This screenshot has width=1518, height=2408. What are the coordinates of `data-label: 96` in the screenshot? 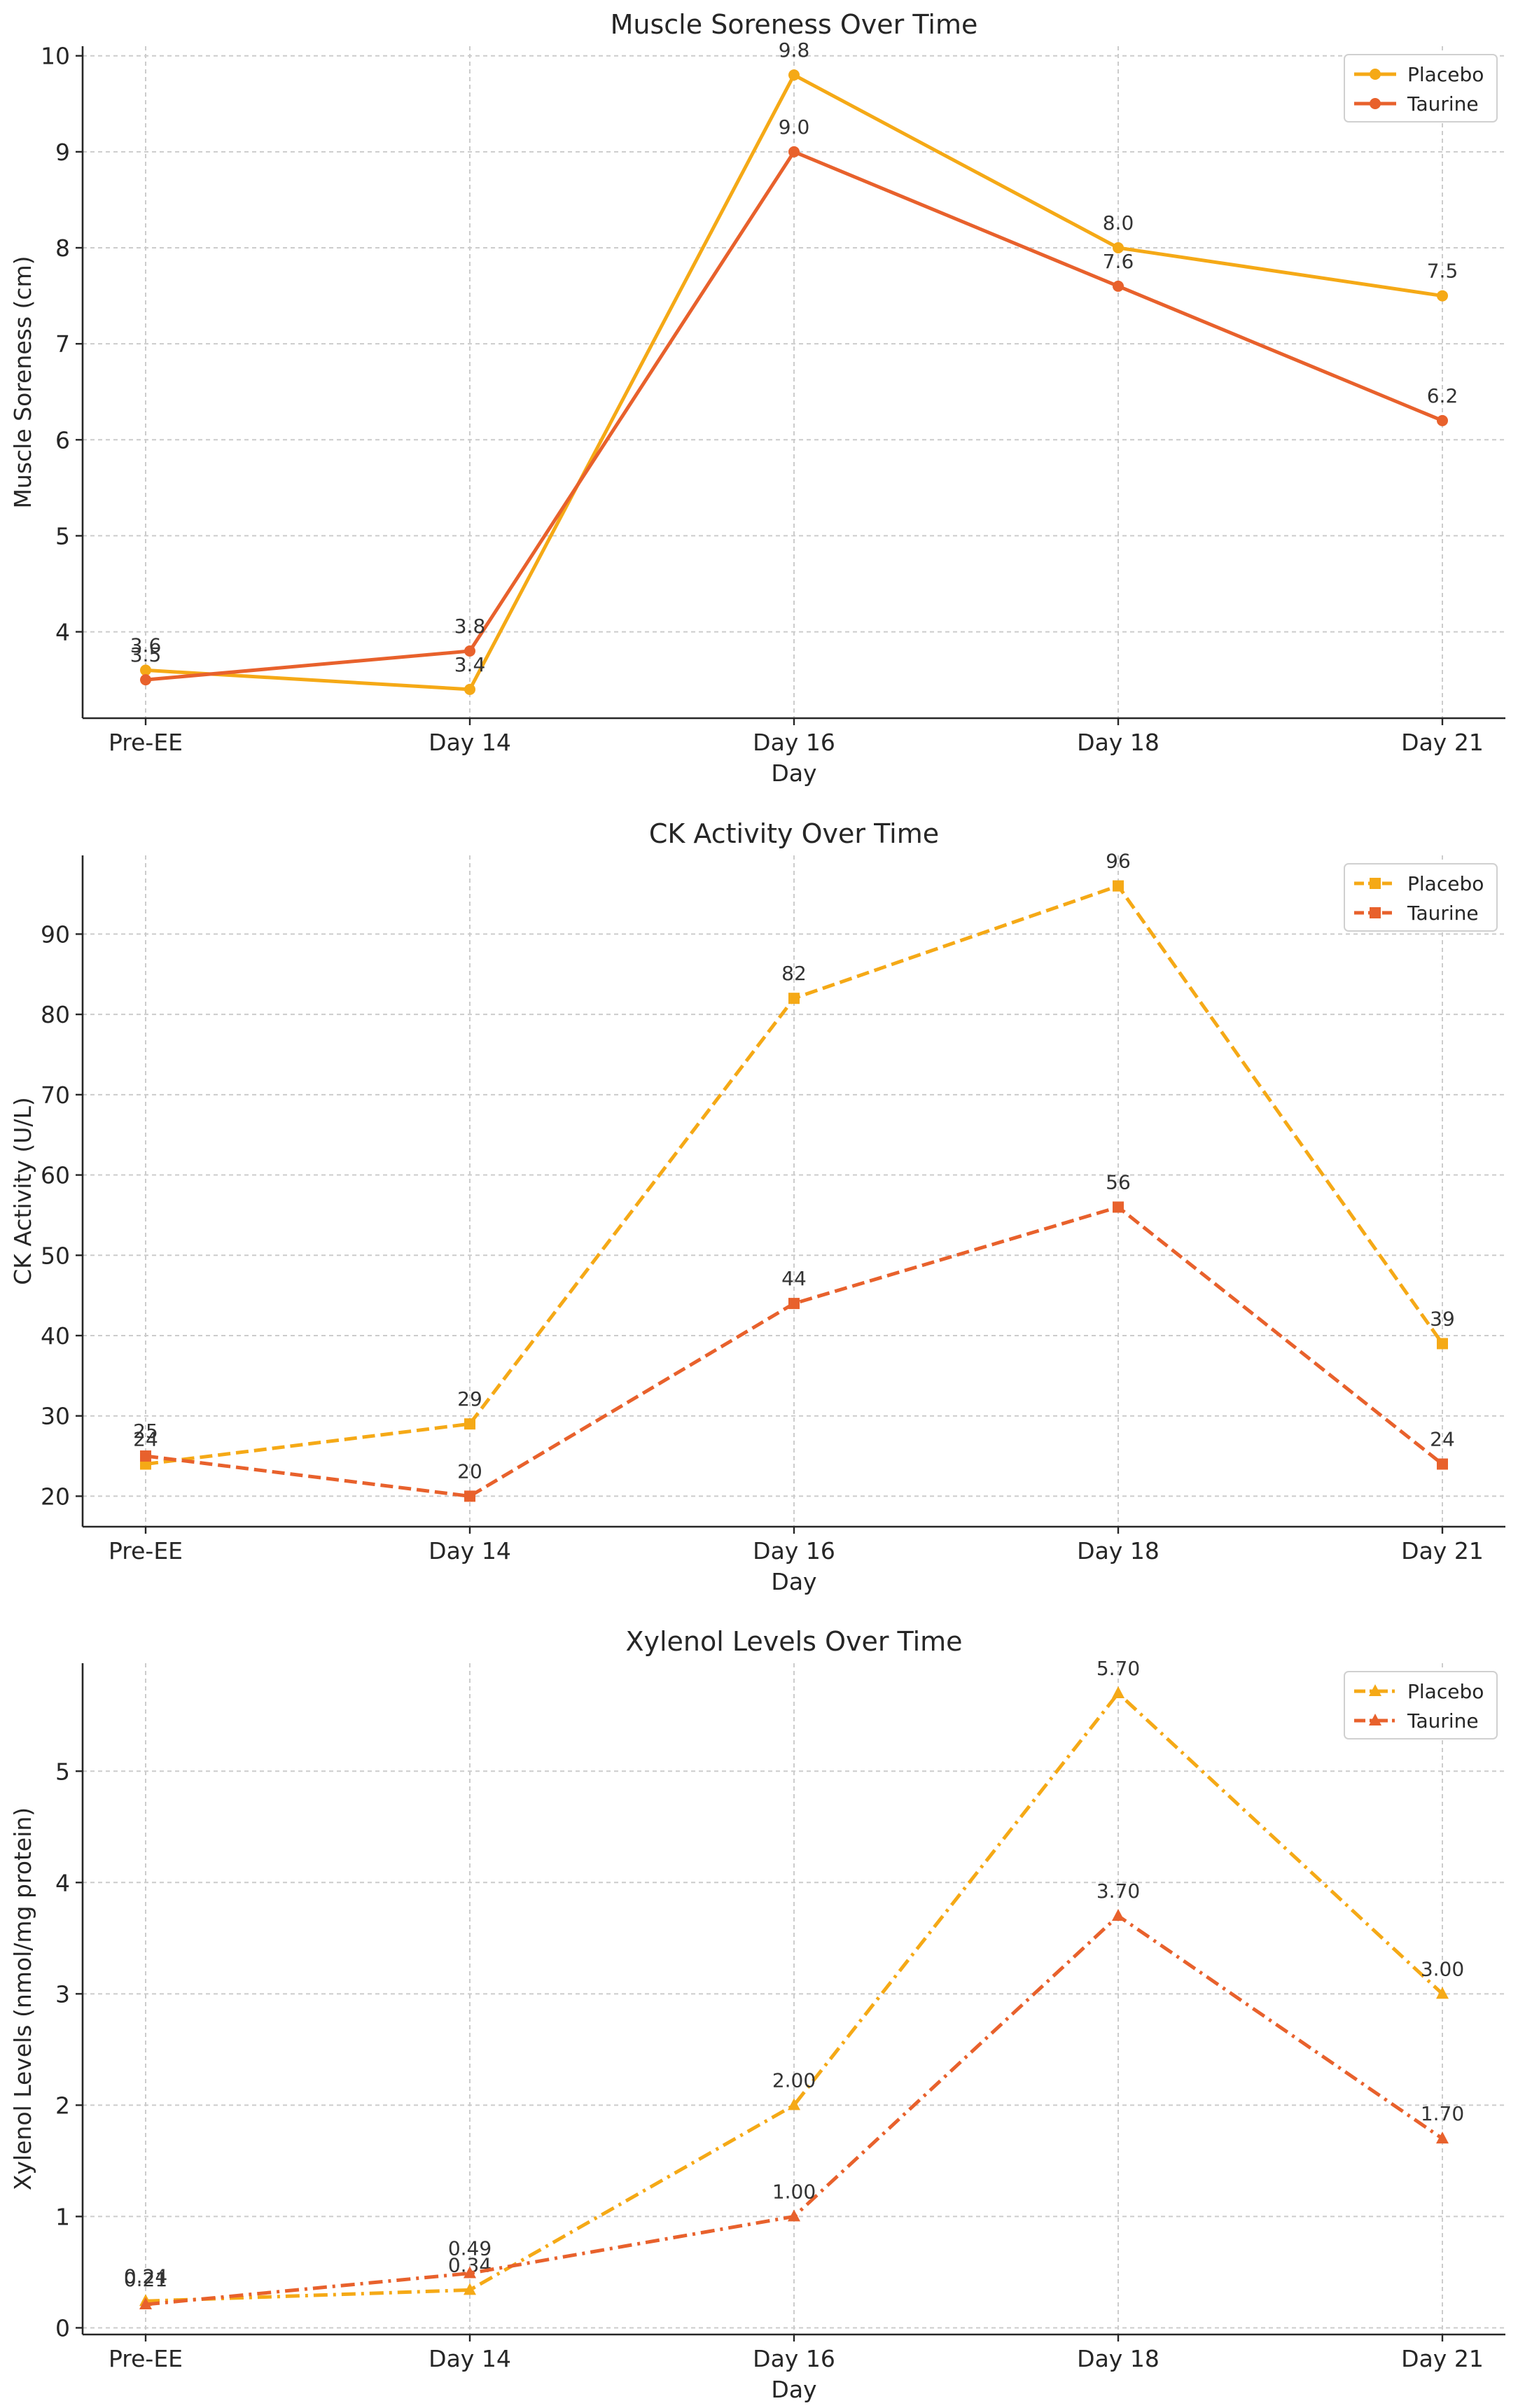 It's located at (1118, 861).